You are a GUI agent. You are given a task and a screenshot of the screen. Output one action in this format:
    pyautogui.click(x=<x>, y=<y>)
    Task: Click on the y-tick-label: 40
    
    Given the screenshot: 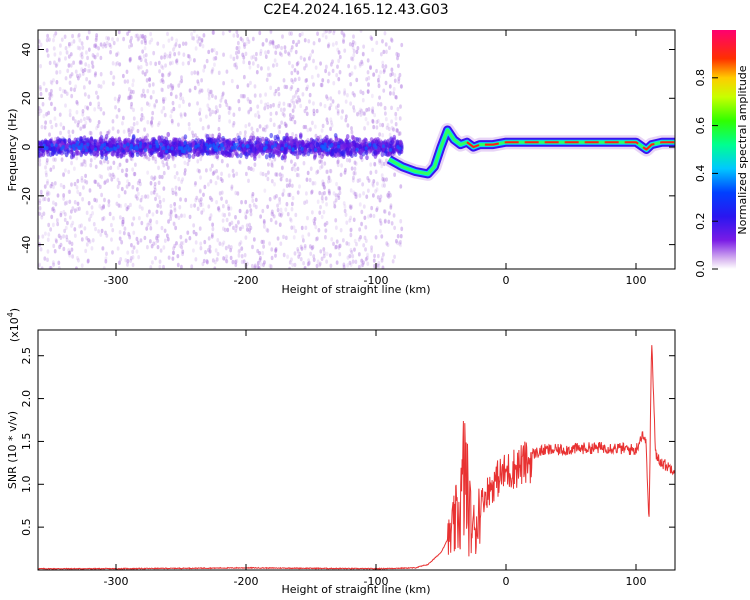 What is the action you would take?
    pyautogui.click(x=26, y=50)
    